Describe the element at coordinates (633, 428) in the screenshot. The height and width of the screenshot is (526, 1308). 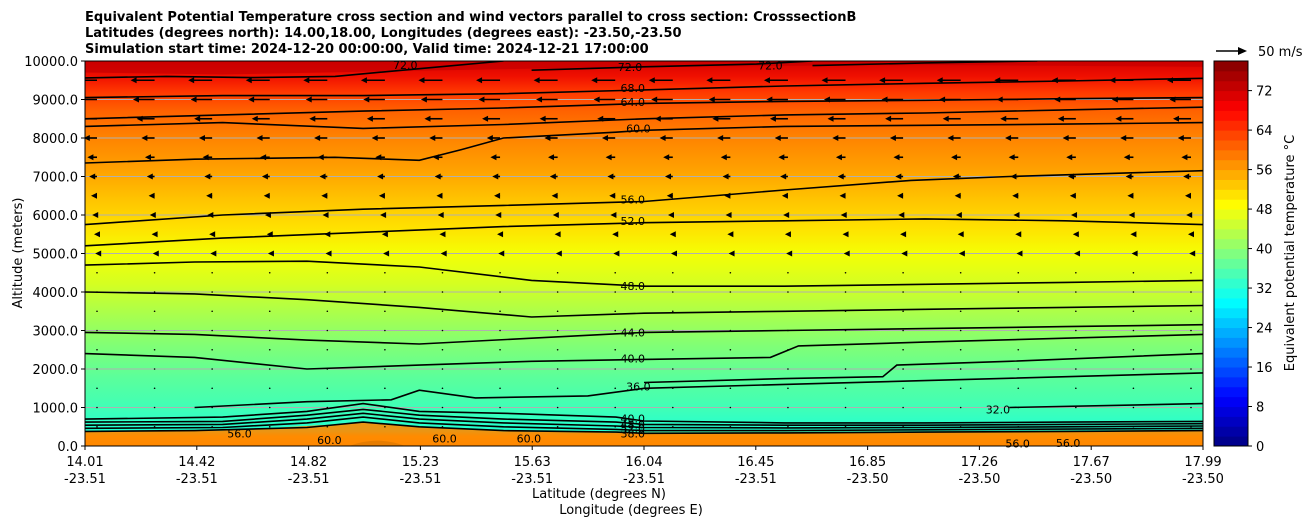
I see `contour-label: 52.0` at that location.